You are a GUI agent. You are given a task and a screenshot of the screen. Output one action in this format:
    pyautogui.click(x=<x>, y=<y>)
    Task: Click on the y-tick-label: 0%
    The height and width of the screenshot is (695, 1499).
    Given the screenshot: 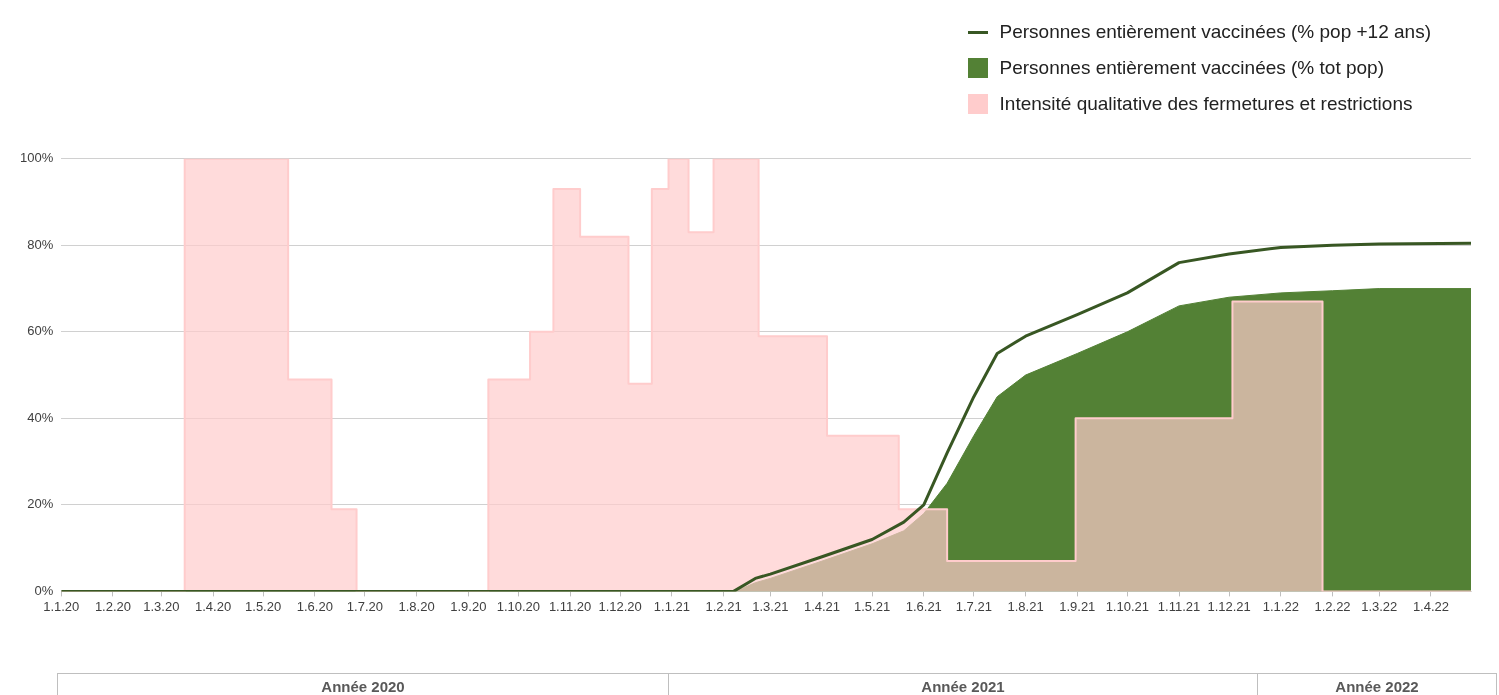 What is the action you would take?
    pyautogui.click(x=44, y=590)
    